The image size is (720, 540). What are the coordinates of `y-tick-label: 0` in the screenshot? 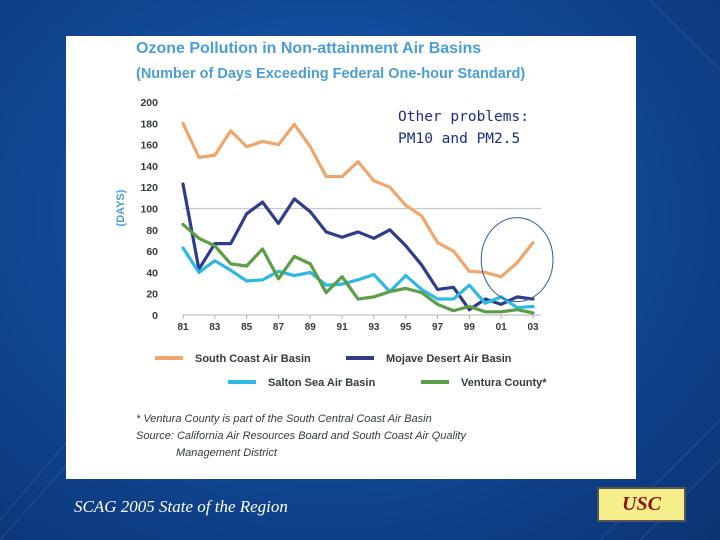 It's located at (155, 316).